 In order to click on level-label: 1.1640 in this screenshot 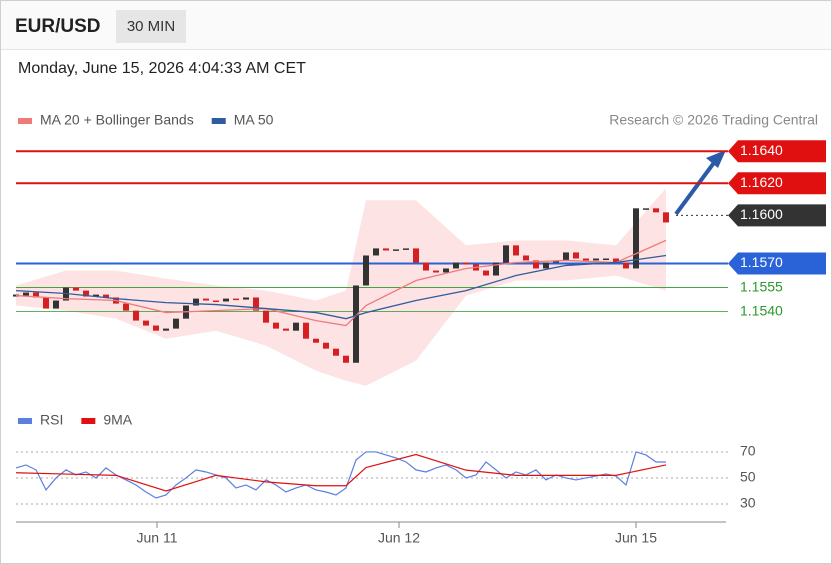, I will do `click(761, 150)`.